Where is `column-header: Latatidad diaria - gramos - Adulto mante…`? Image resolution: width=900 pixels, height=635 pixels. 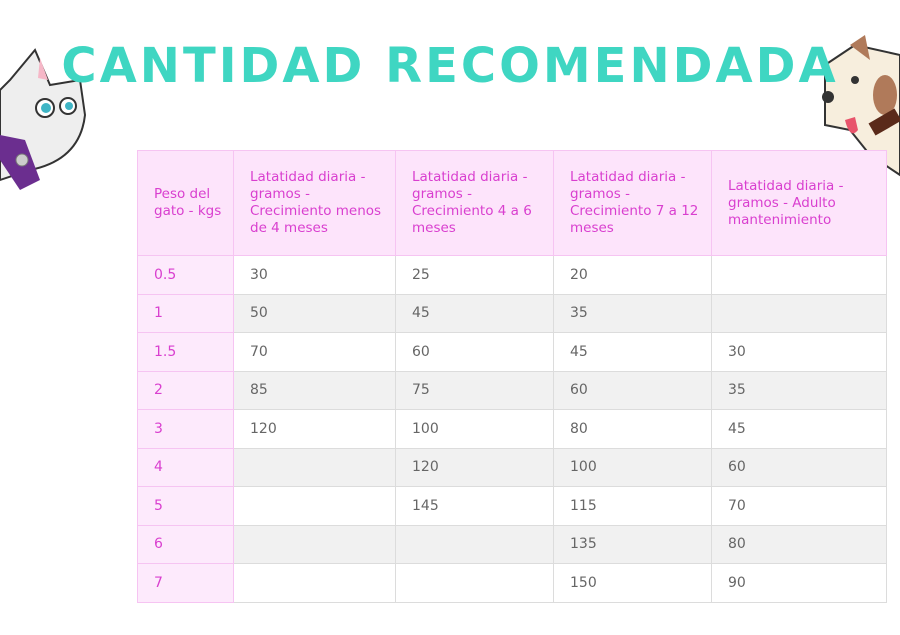
column-header: Latatidad diaria - gramos - Adulto mante… is located at coordinates (799, 203).